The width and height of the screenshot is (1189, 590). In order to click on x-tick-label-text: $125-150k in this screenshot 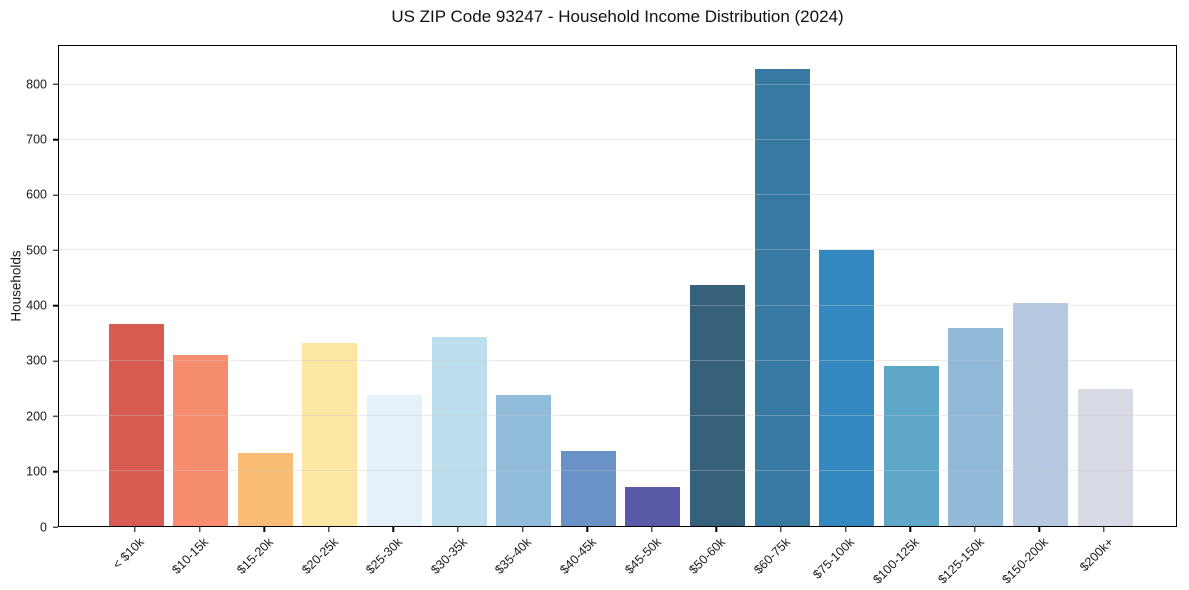, I will do `click(961, 561)`.